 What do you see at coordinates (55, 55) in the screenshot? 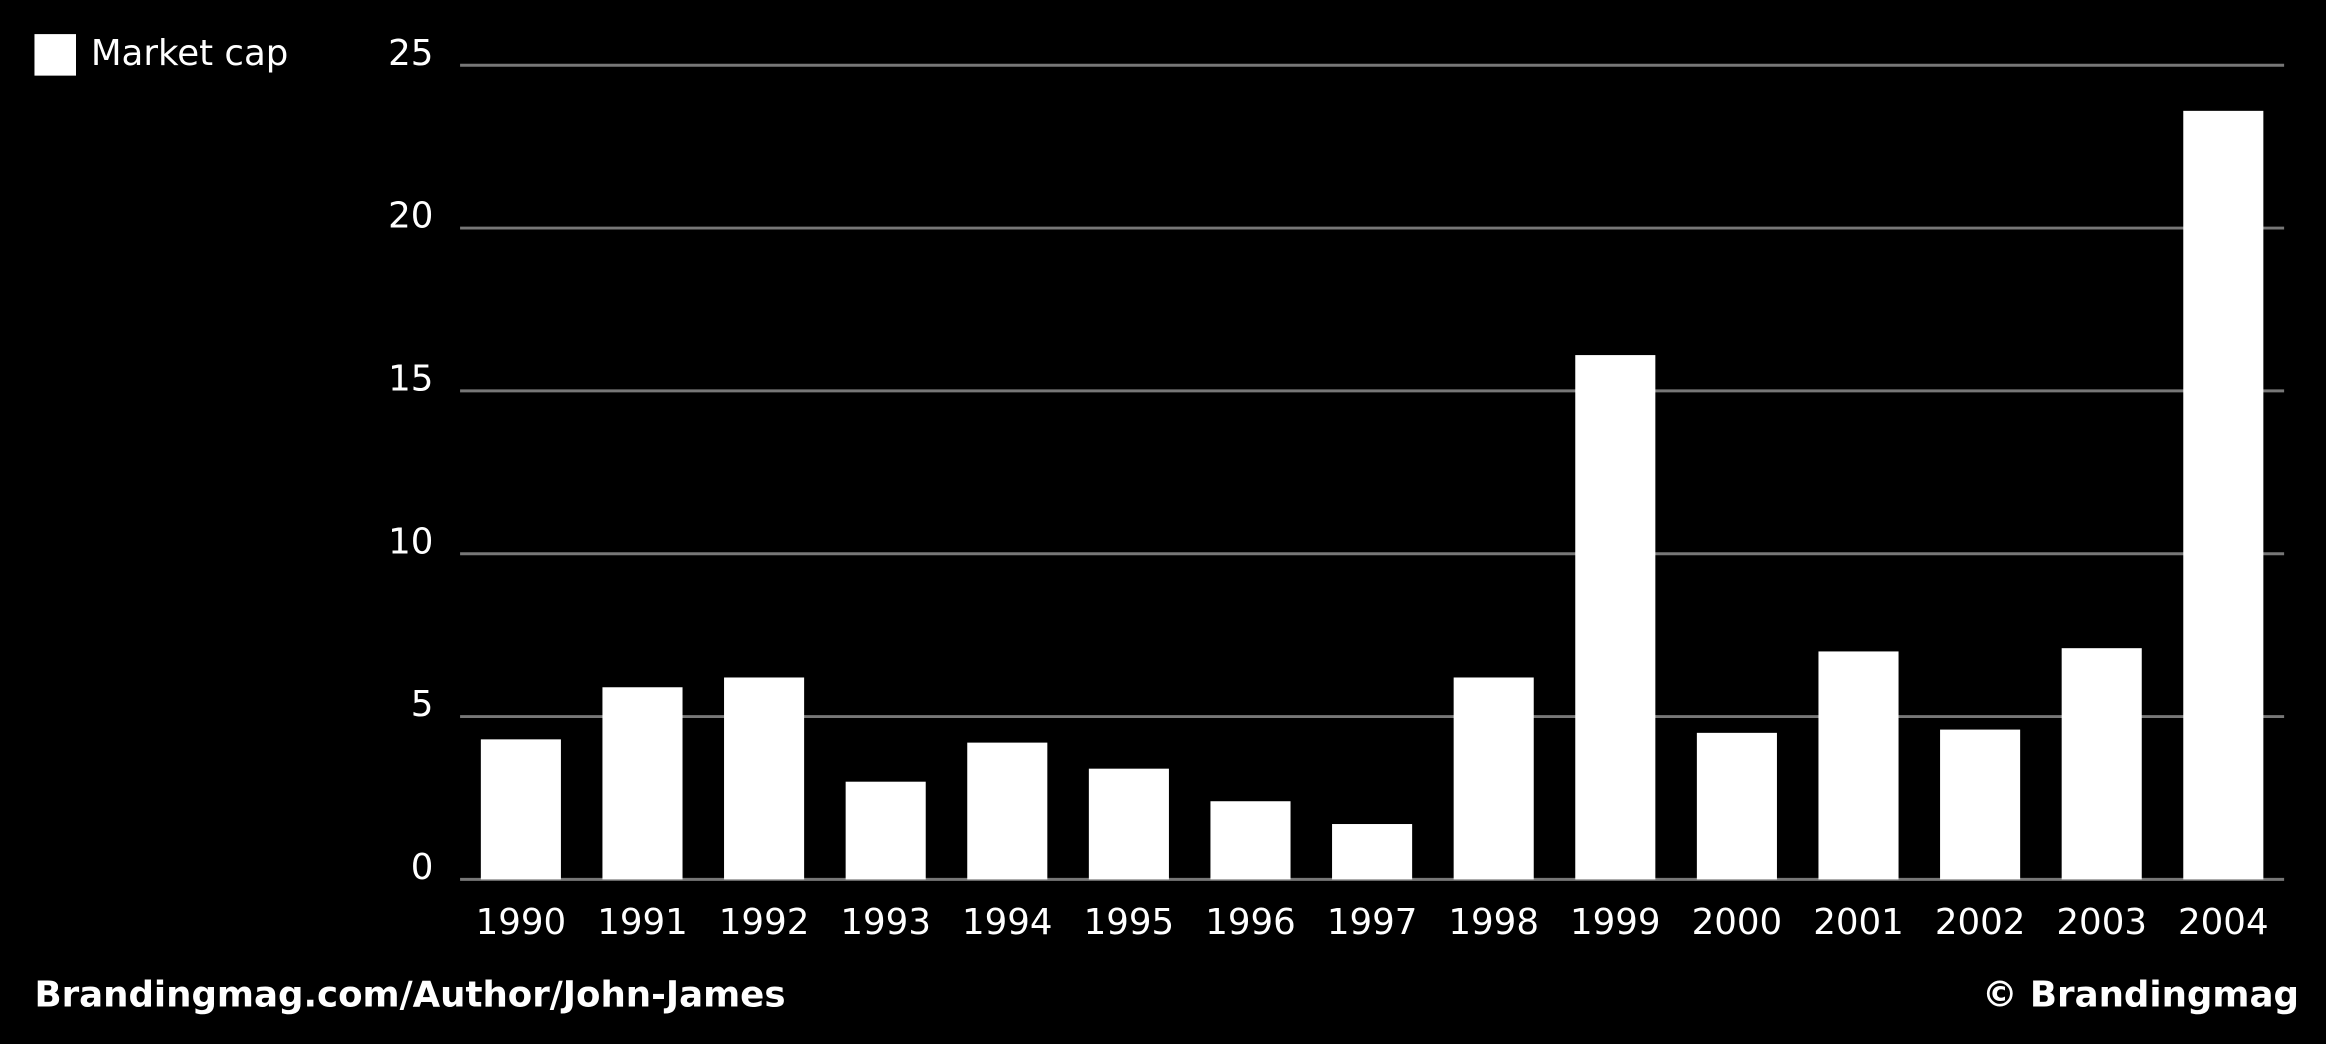
I see `legend-swatch` at bounding box center [55, 55].